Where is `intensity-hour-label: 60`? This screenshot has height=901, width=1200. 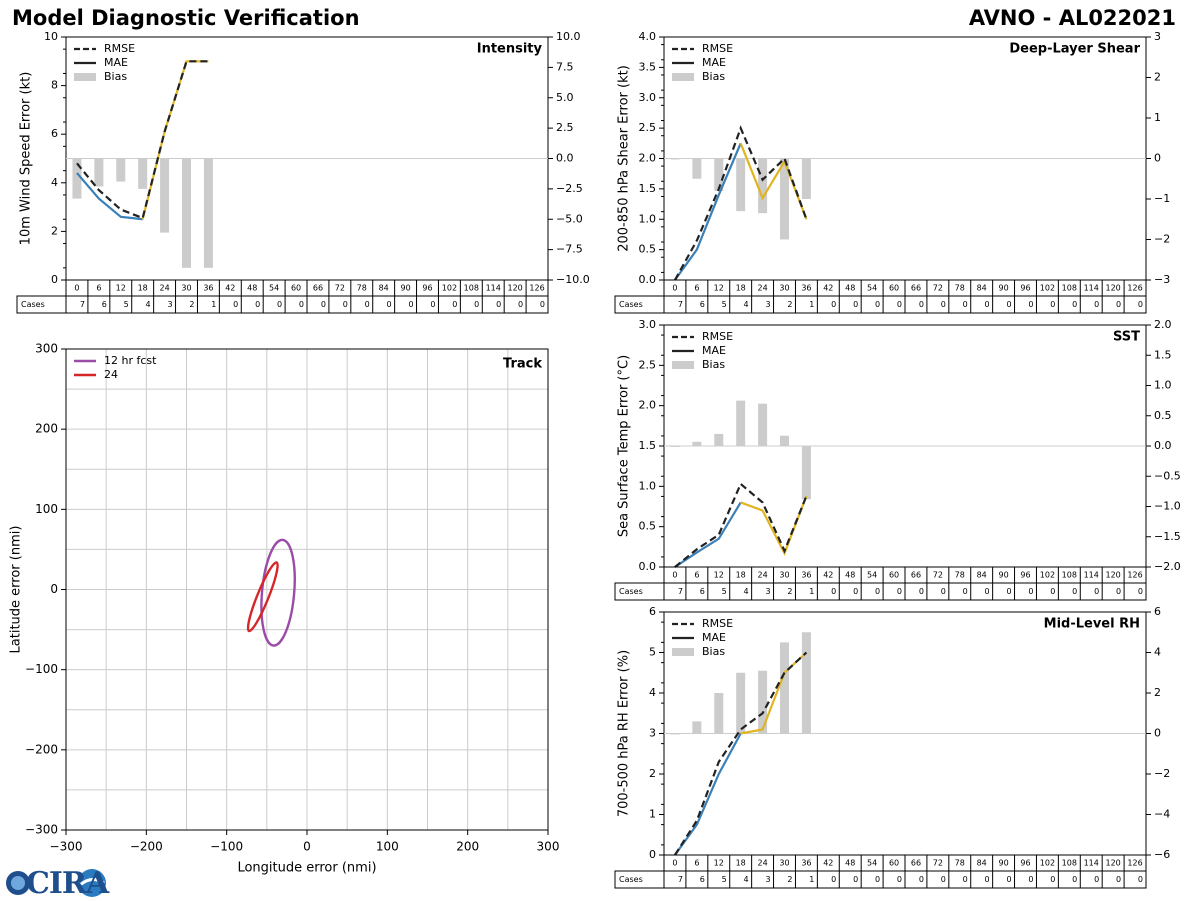 intensity-hour-label: 60 is located at coordinates (296, 288).